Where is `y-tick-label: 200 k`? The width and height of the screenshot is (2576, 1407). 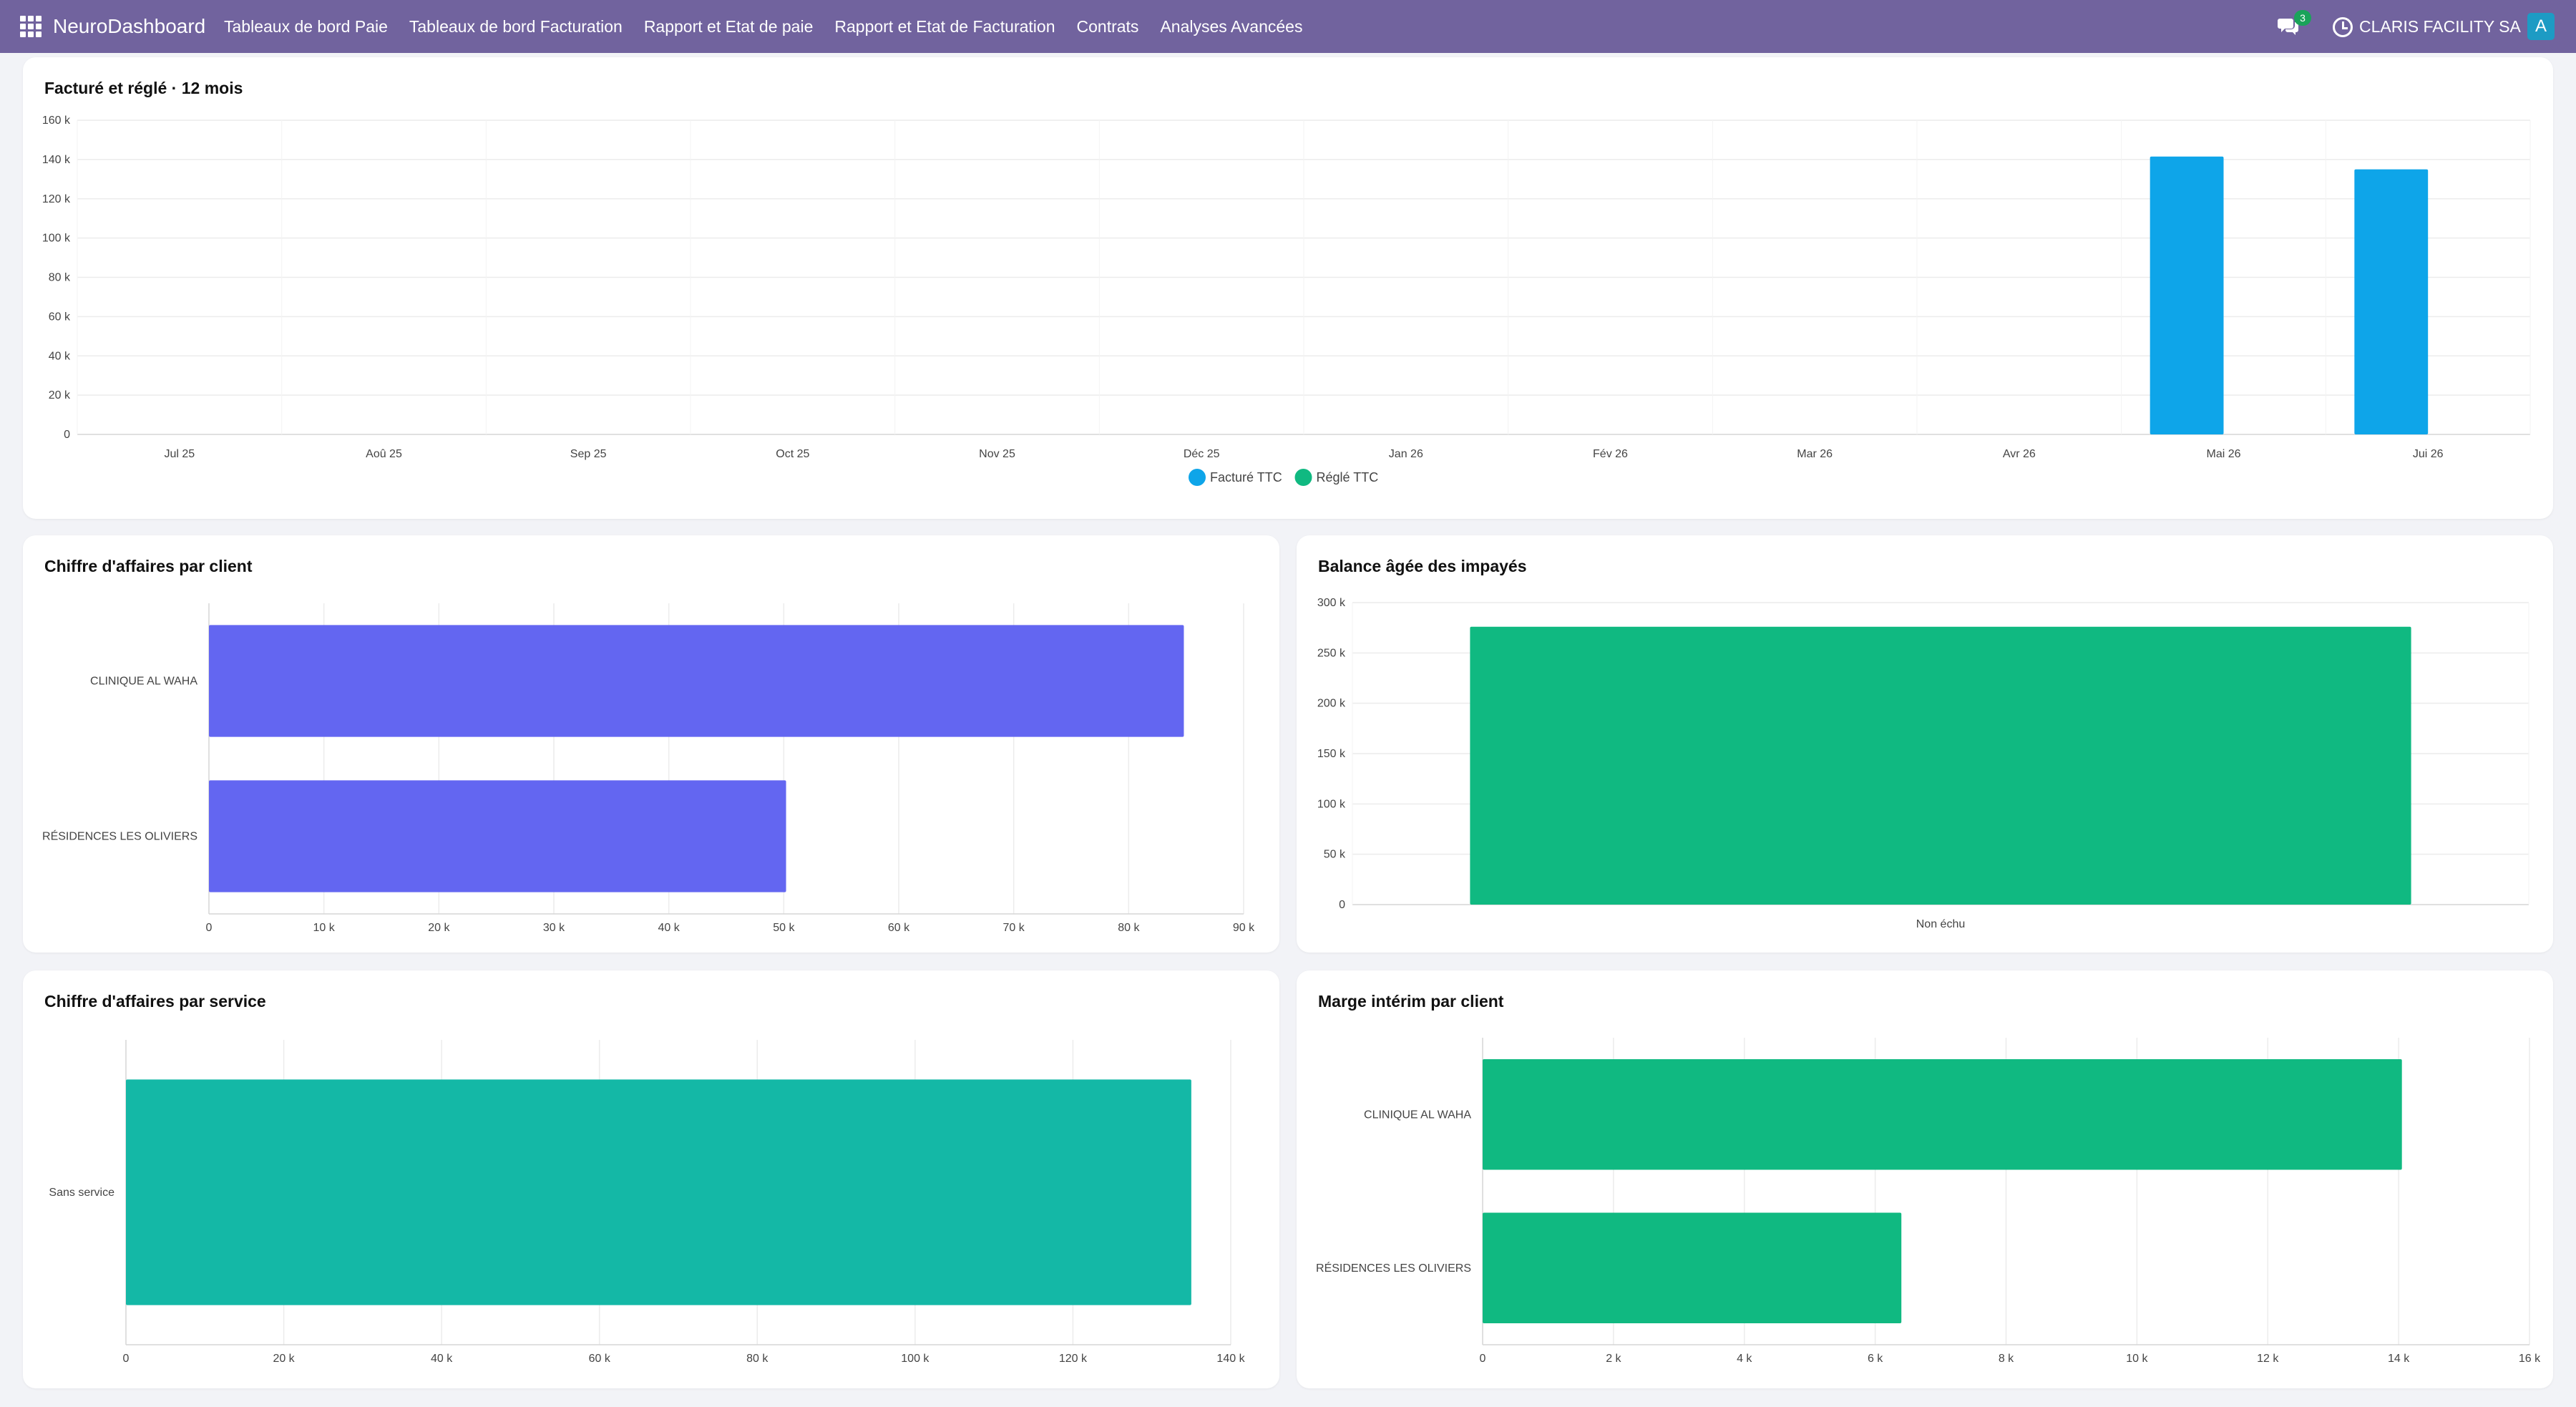
y-tick-label: 200 k is located at coordinates (1331, 704).